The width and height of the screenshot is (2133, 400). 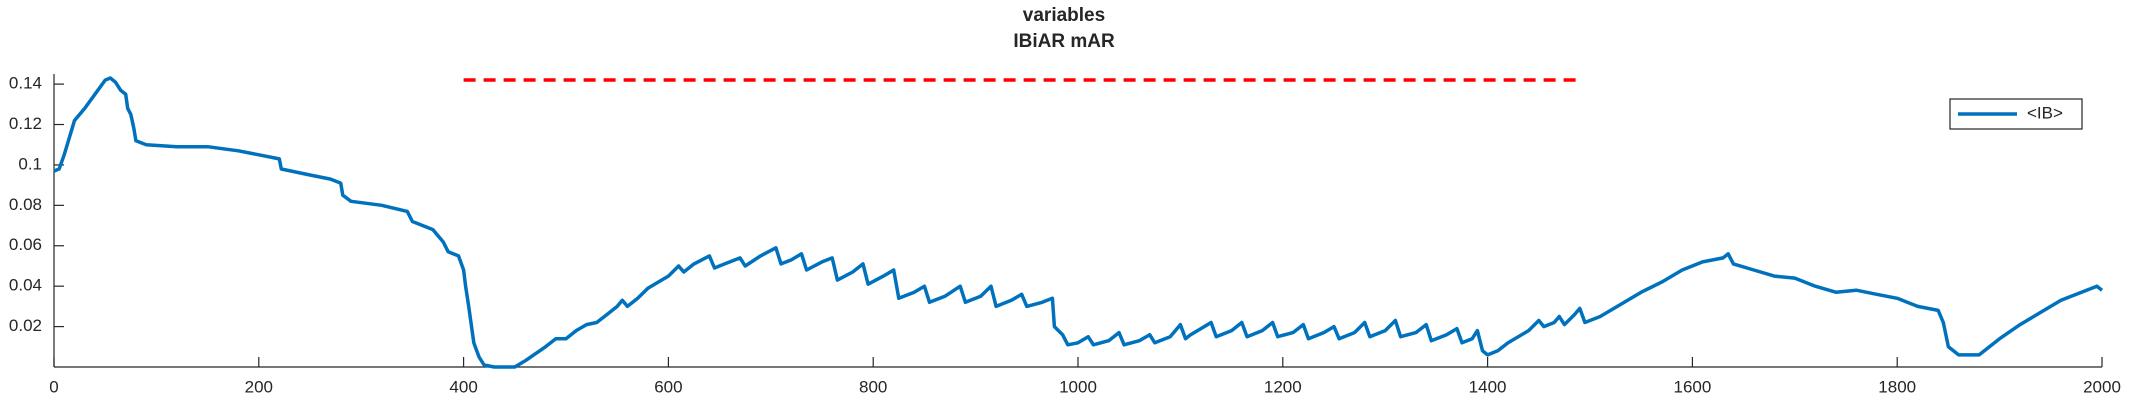 What do you see at coordinates (463, 386) in the screenshot?
I see `x-tick-label: 400` at bounding box center [463, 386].